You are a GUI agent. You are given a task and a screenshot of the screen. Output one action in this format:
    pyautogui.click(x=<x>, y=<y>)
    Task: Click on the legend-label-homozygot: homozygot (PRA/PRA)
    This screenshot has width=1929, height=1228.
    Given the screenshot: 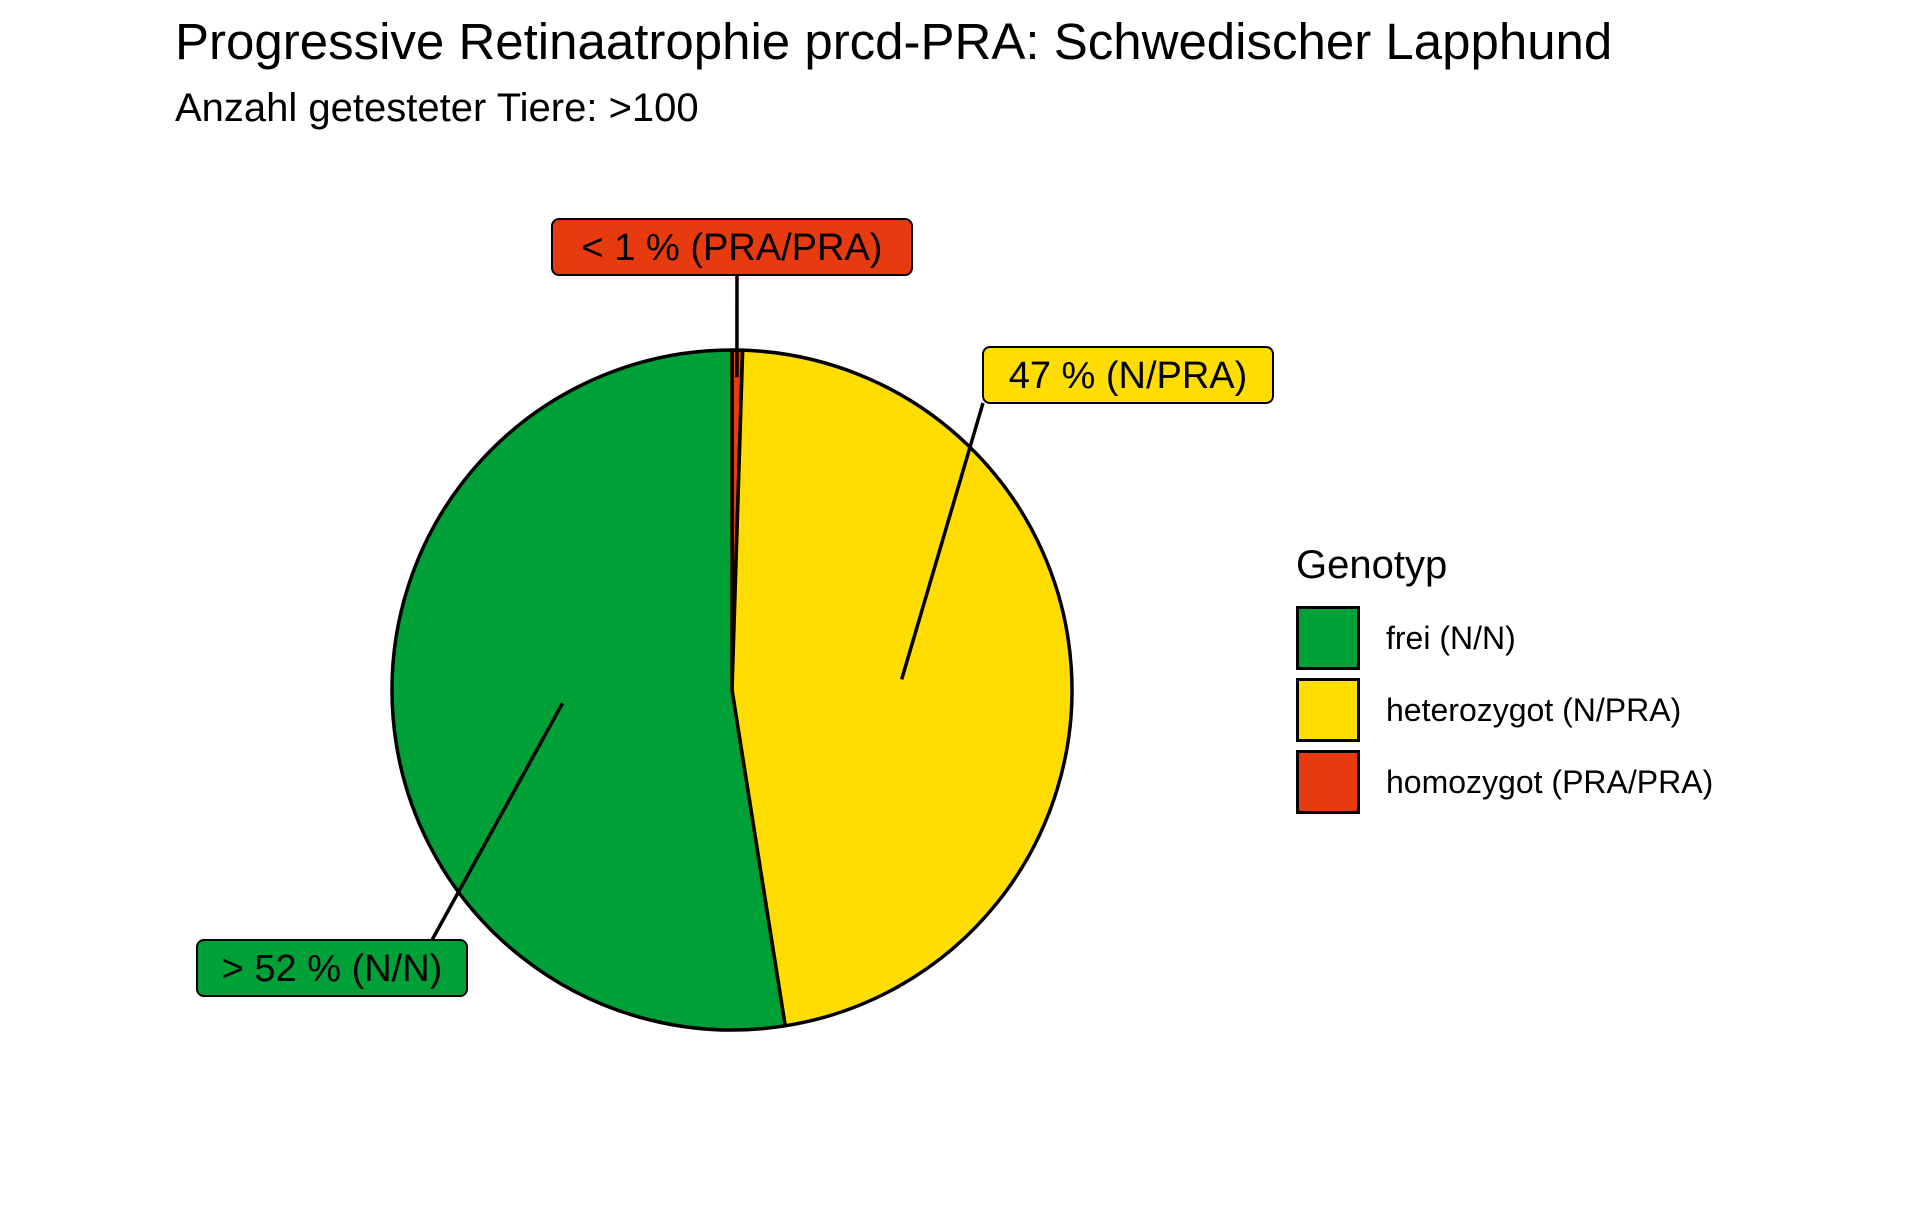 What is the action you would take?
    pyautogui.click(x=1550, y=781)
    